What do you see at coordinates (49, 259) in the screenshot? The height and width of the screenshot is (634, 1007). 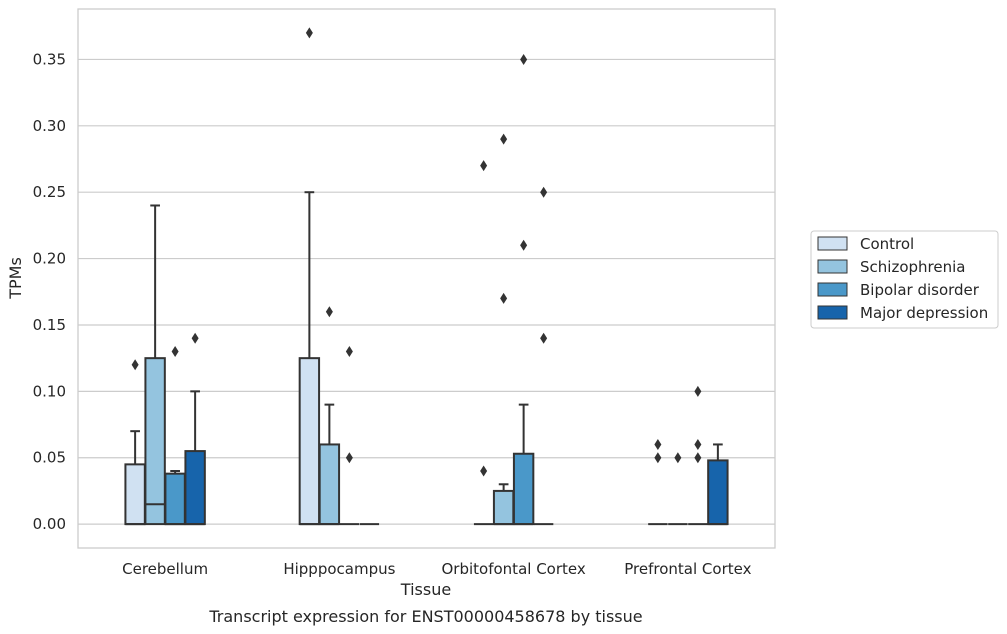 I see `y-tick-label: 0.20` at bounding box center [49, 259].